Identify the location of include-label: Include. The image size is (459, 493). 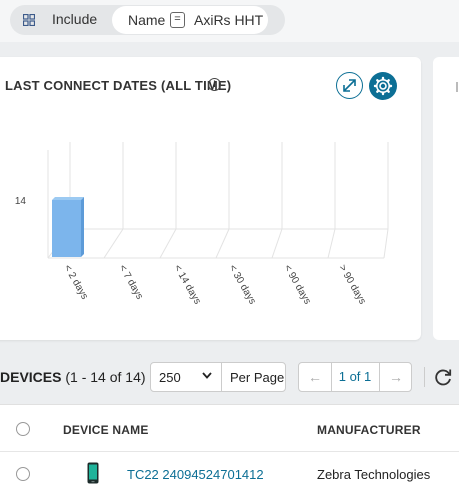
(75, 19).